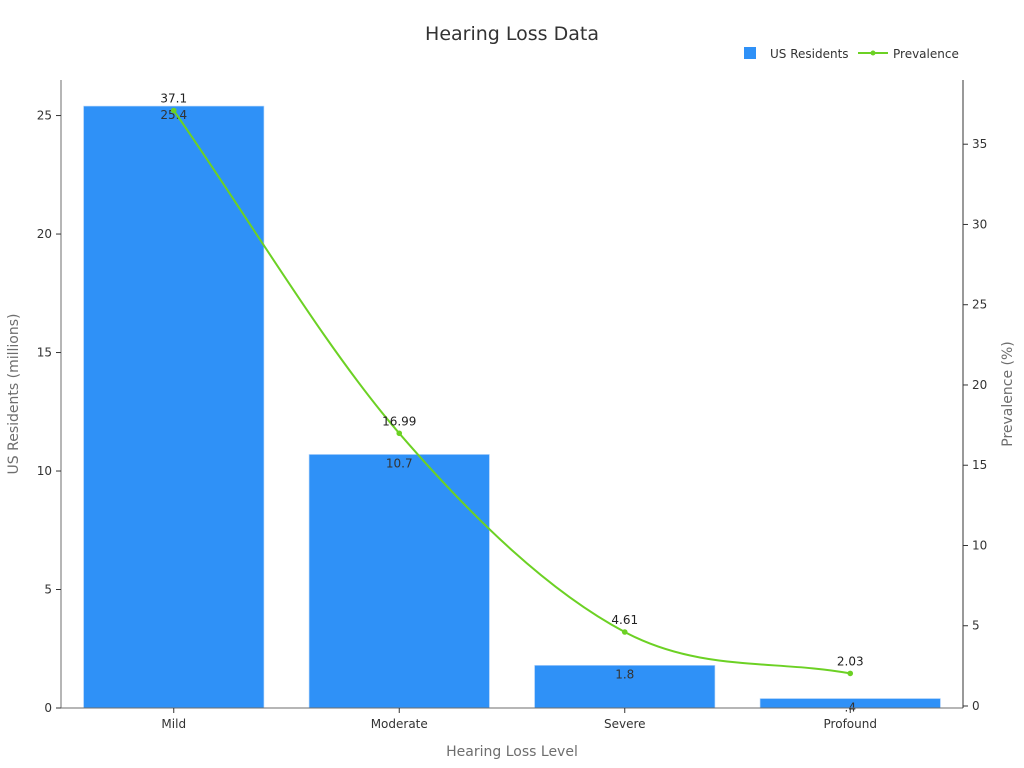 The image size is (1024, 768). What do you see at coordinates (44, 353) in the screenshot?
I see `y-tick-label: 15` at bounding box center [44, 353].